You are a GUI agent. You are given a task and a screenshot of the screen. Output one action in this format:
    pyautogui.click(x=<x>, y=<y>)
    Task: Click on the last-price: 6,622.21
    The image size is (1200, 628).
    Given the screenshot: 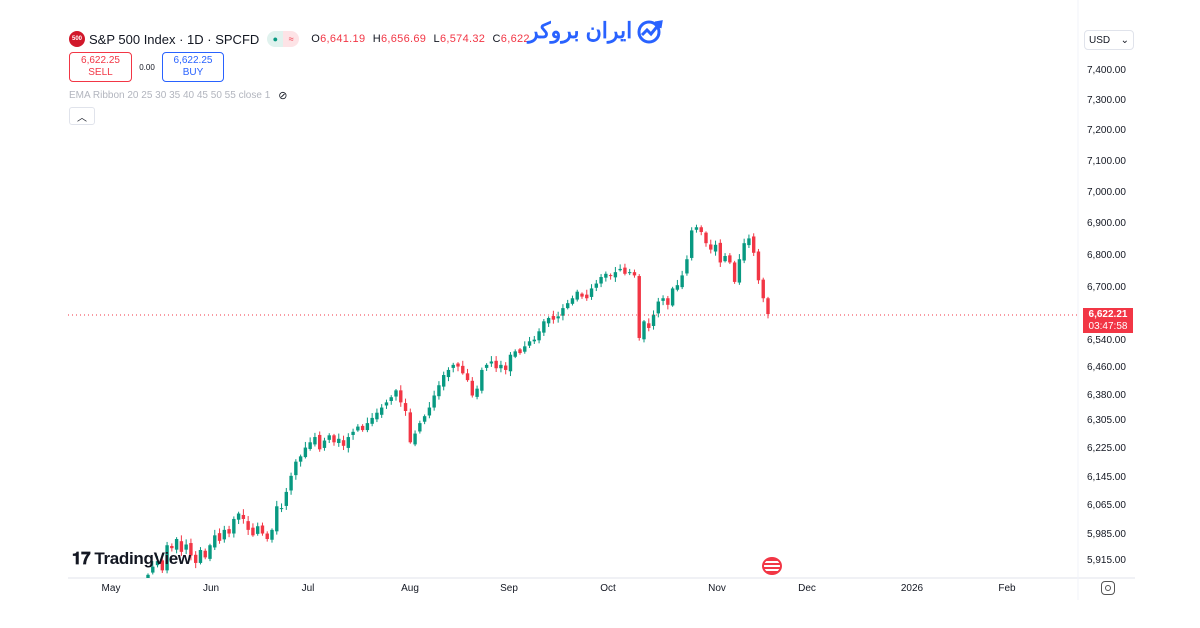 What is the action you would take?
    pyautogui.click(x=1108, y=314)
    